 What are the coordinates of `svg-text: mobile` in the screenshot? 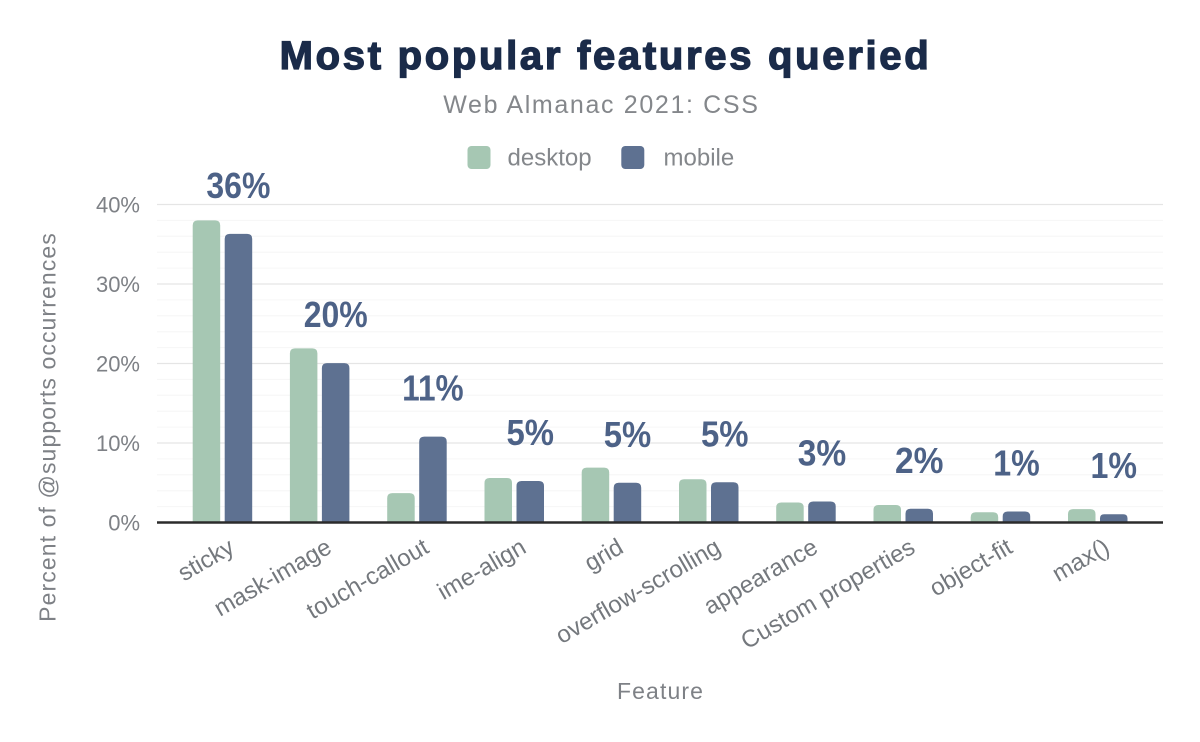 It's located at (699, 158).